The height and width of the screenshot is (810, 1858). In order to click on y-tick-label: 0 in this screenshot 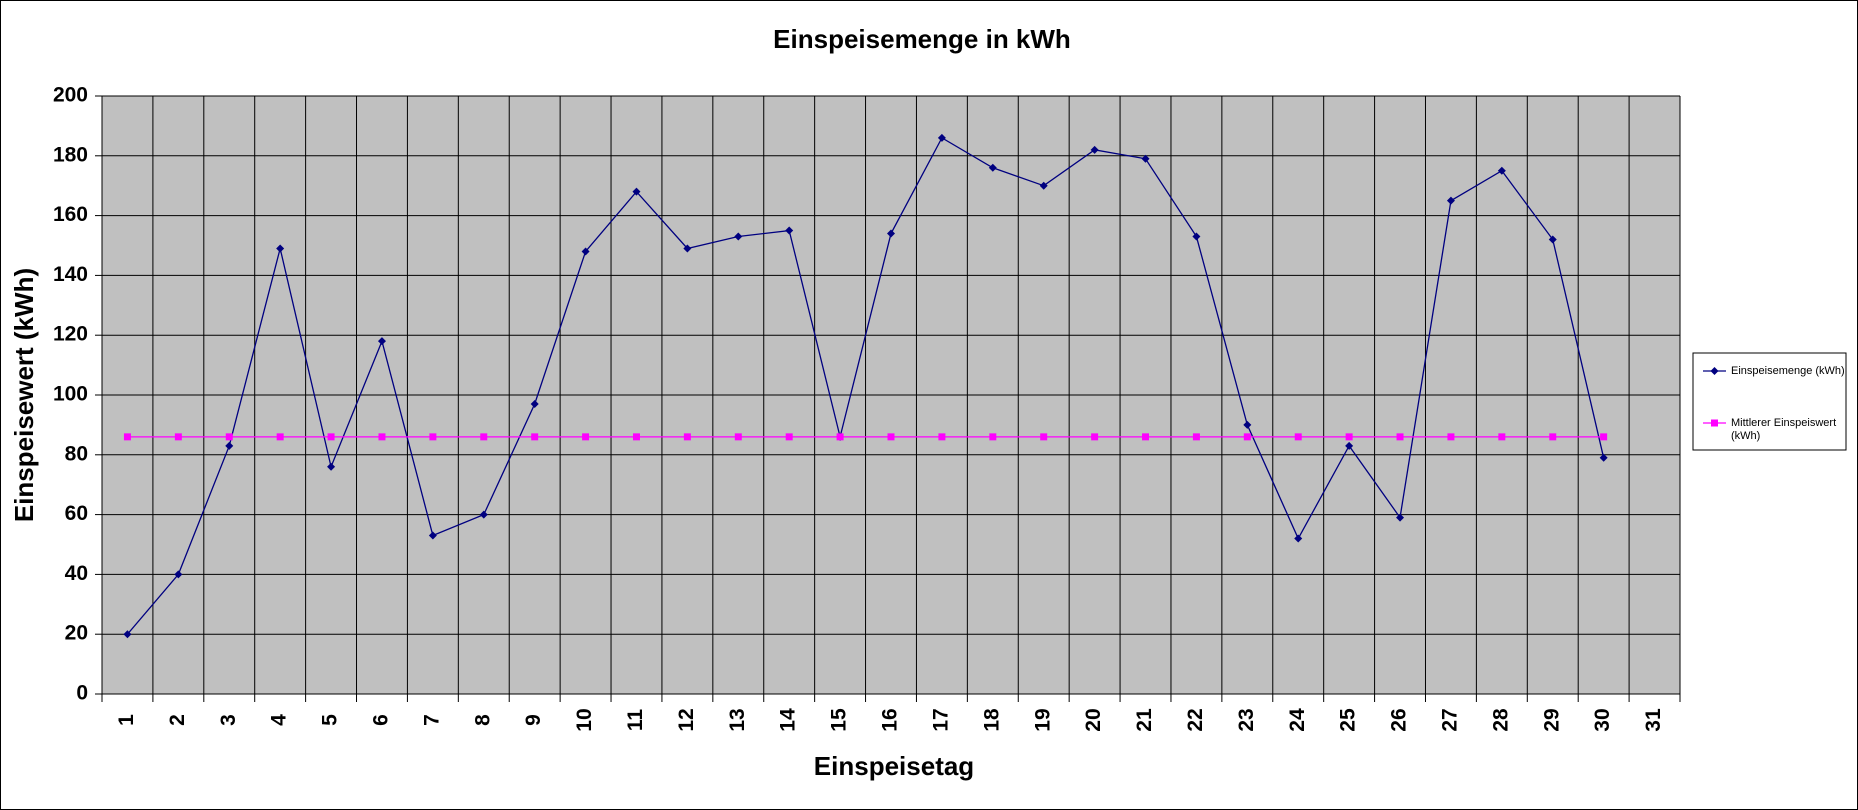, I will do `click(82, 693)`.